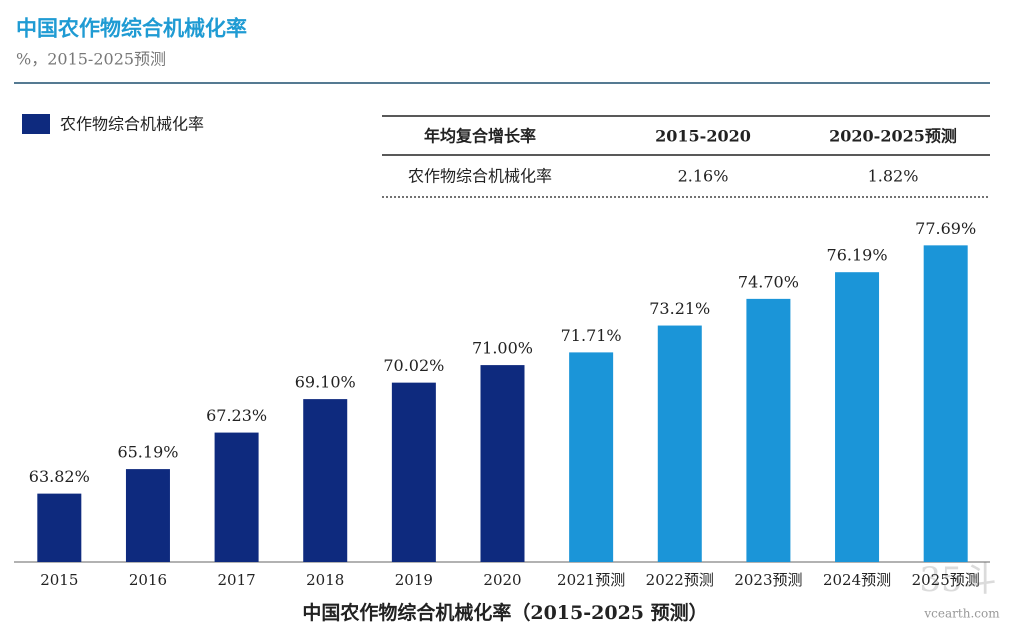  I want to click on table-header: 年均复合增长率, so click(480, 136).